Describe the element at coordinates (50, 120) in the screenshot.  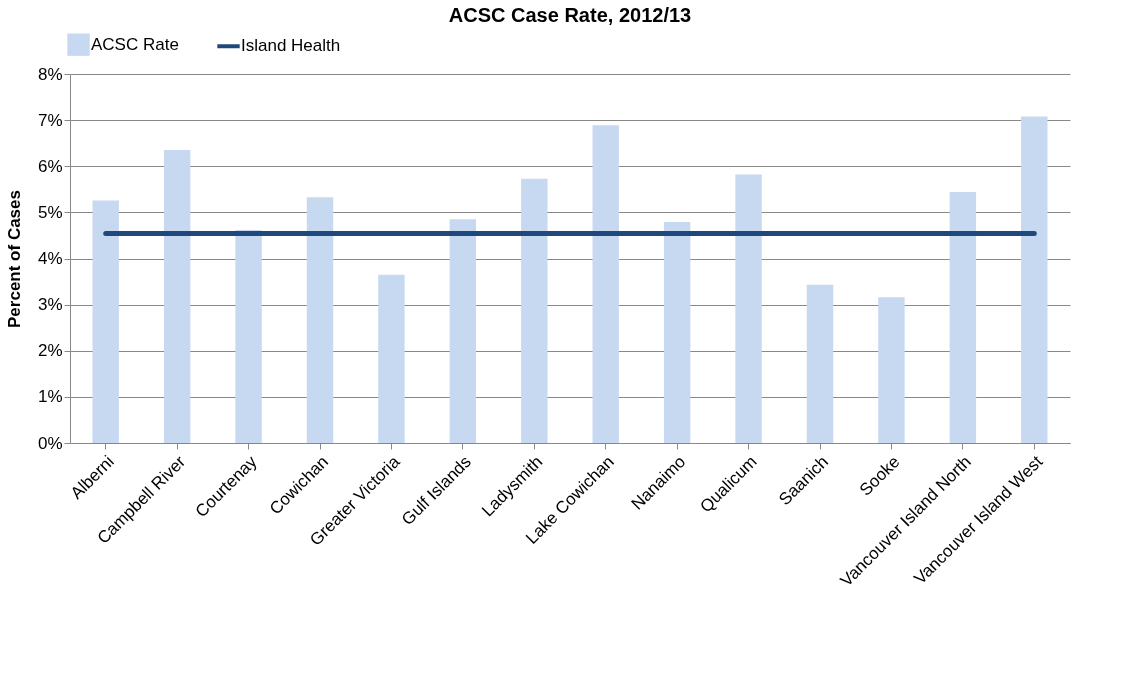
I see `y-tick-label: 7%` at that location.